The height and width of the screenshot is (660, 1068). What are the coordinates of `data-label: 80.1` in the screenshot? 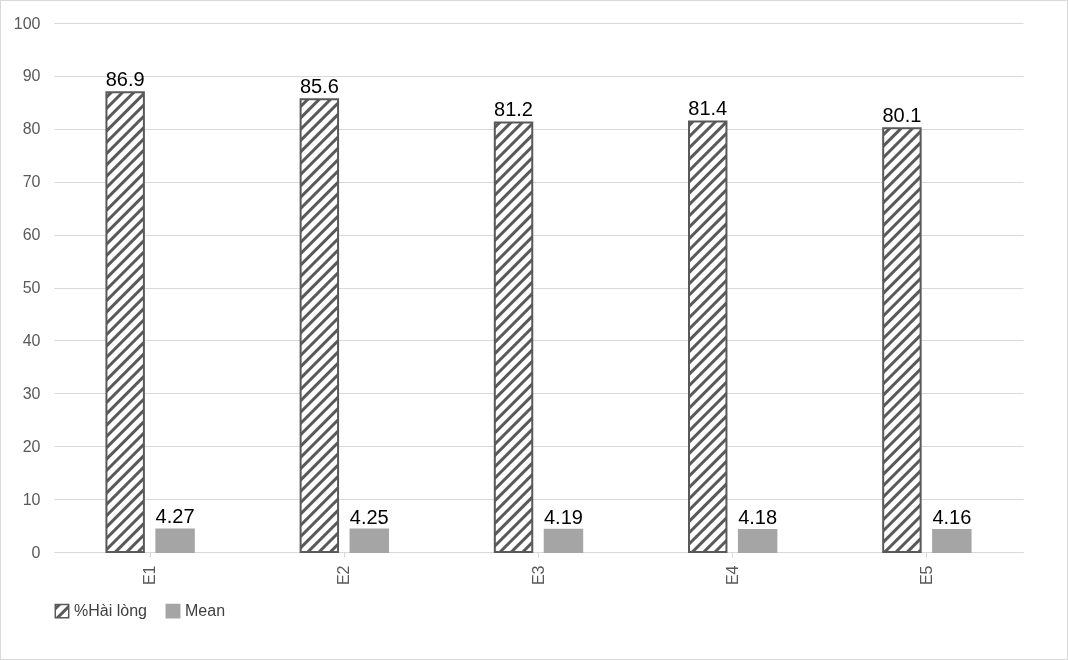 It's located at (902, 115).